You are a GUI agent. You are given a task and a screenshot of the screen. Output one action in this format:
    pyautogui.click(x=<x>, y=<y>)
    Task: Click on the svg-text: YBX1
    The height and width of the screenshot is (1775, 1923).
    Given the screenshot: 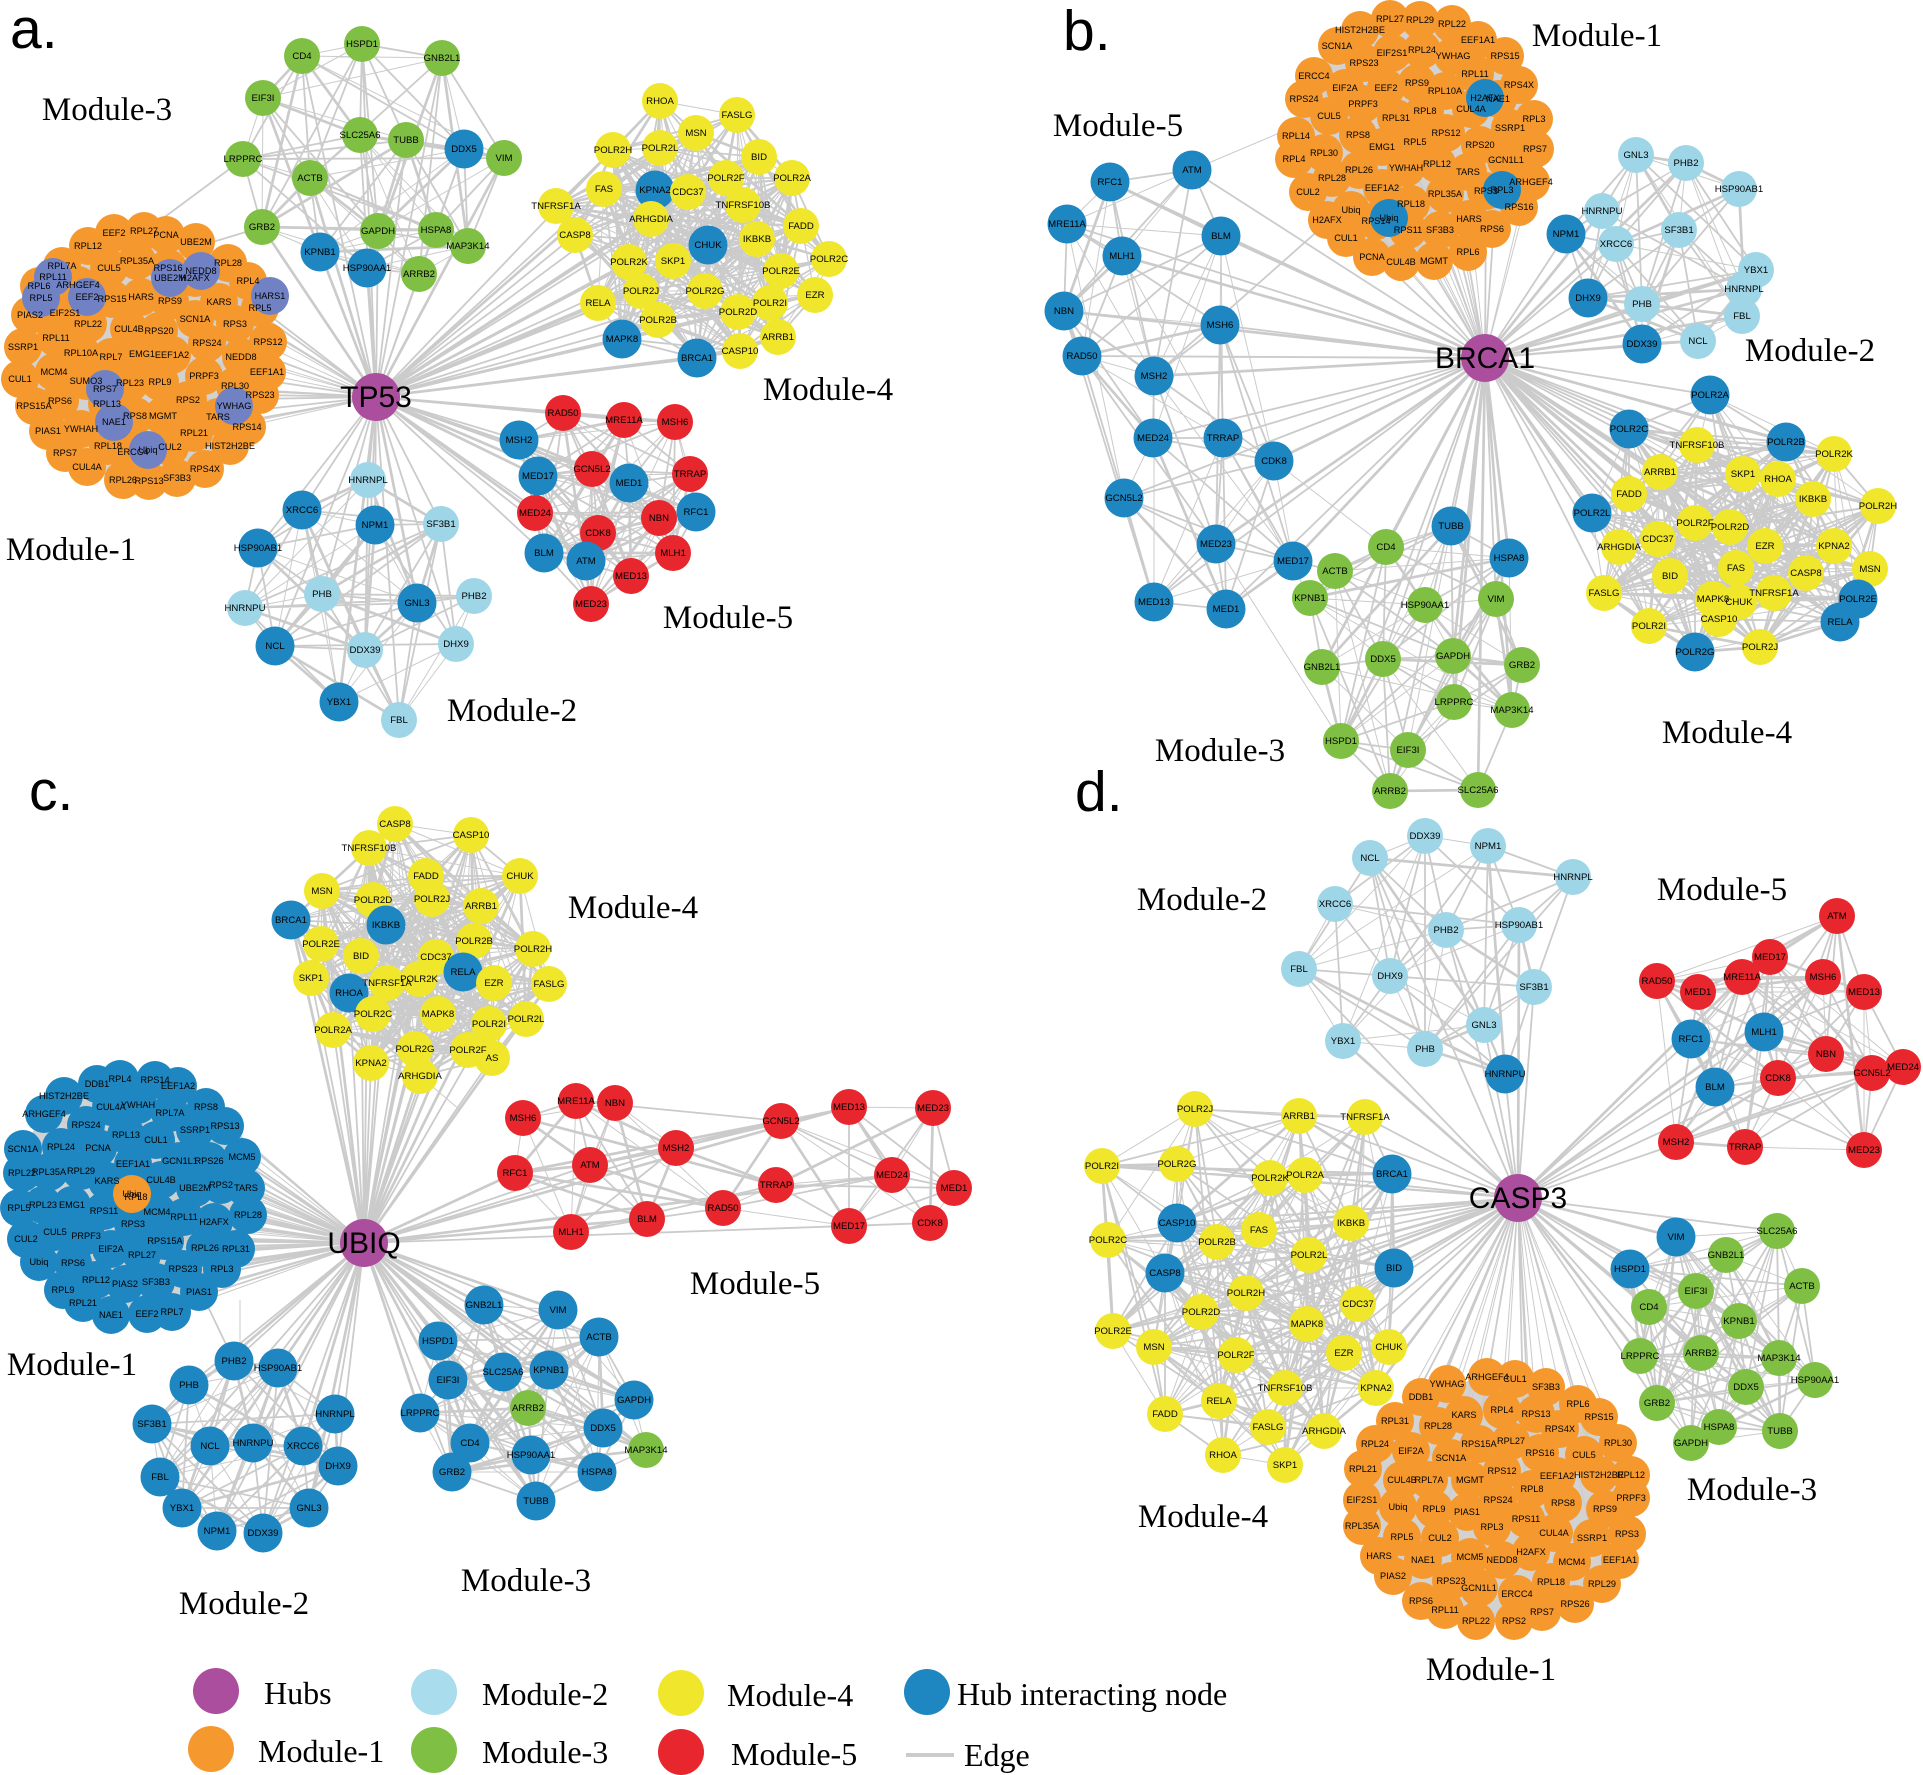 What is the action you would take?
    pyautogui.click(x=1756, y=270)
    